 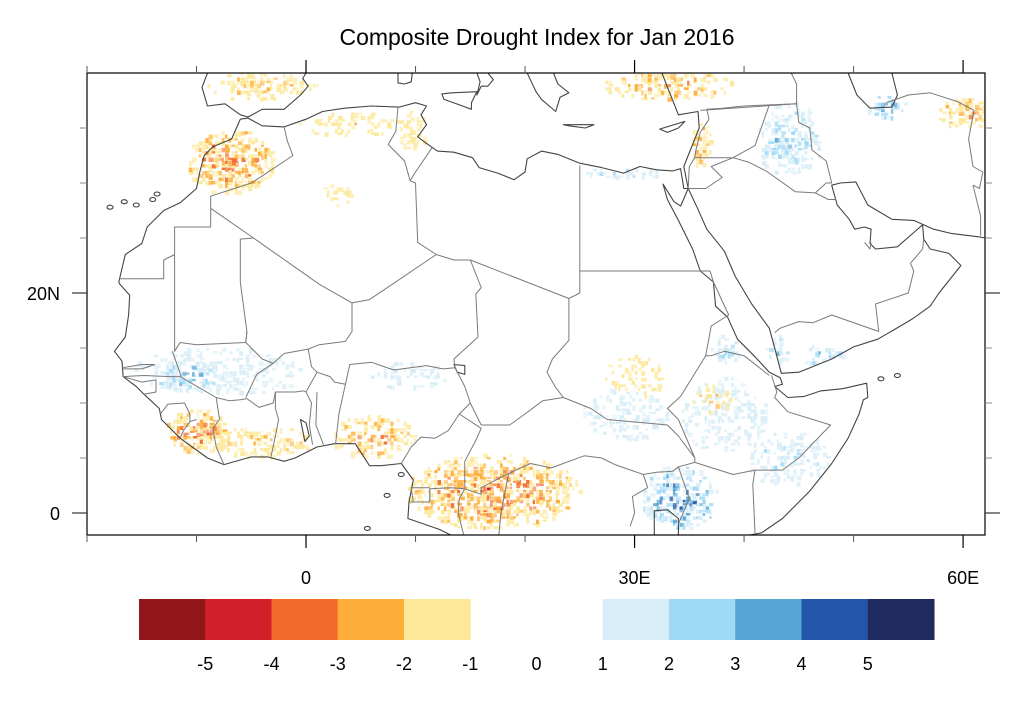 I want to click on x-tick-label-30e: 30E, so click(x=635, y=578).